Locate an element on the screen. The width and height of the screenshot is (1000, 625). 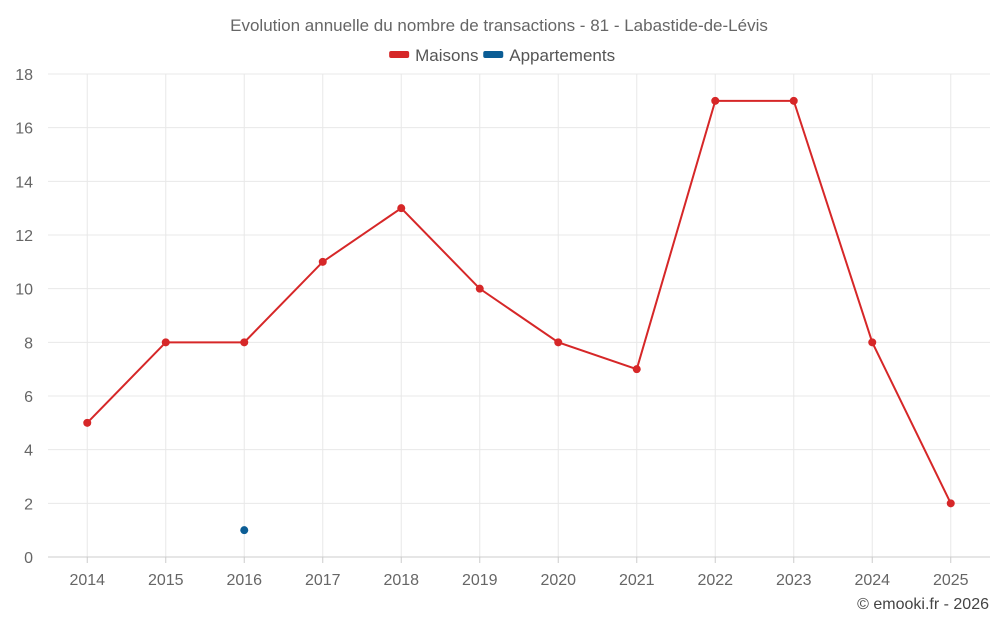
x-tick-label: 2014 is located at coordinates (87, 580).